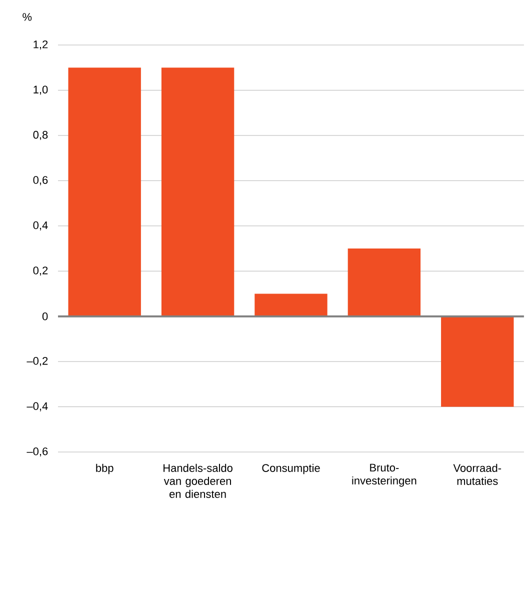 The width and height of the screenshot is (525, 598). Describe the element at coordinates (291, 469) in the screenshot. I see `x-tick-label: Consumptie` at that location.